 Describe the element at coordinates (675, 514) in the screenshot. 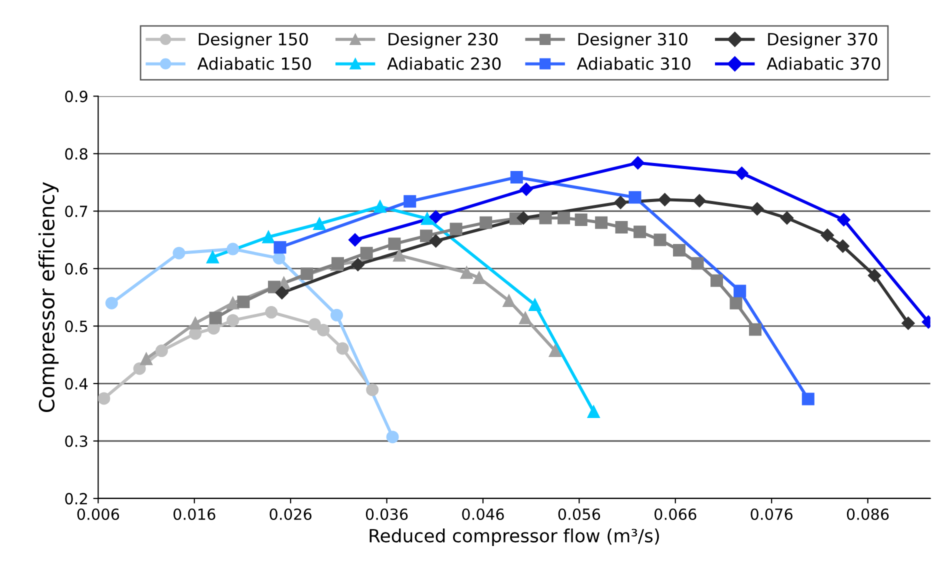

I see `x-tick-label: 0.066` at that location.